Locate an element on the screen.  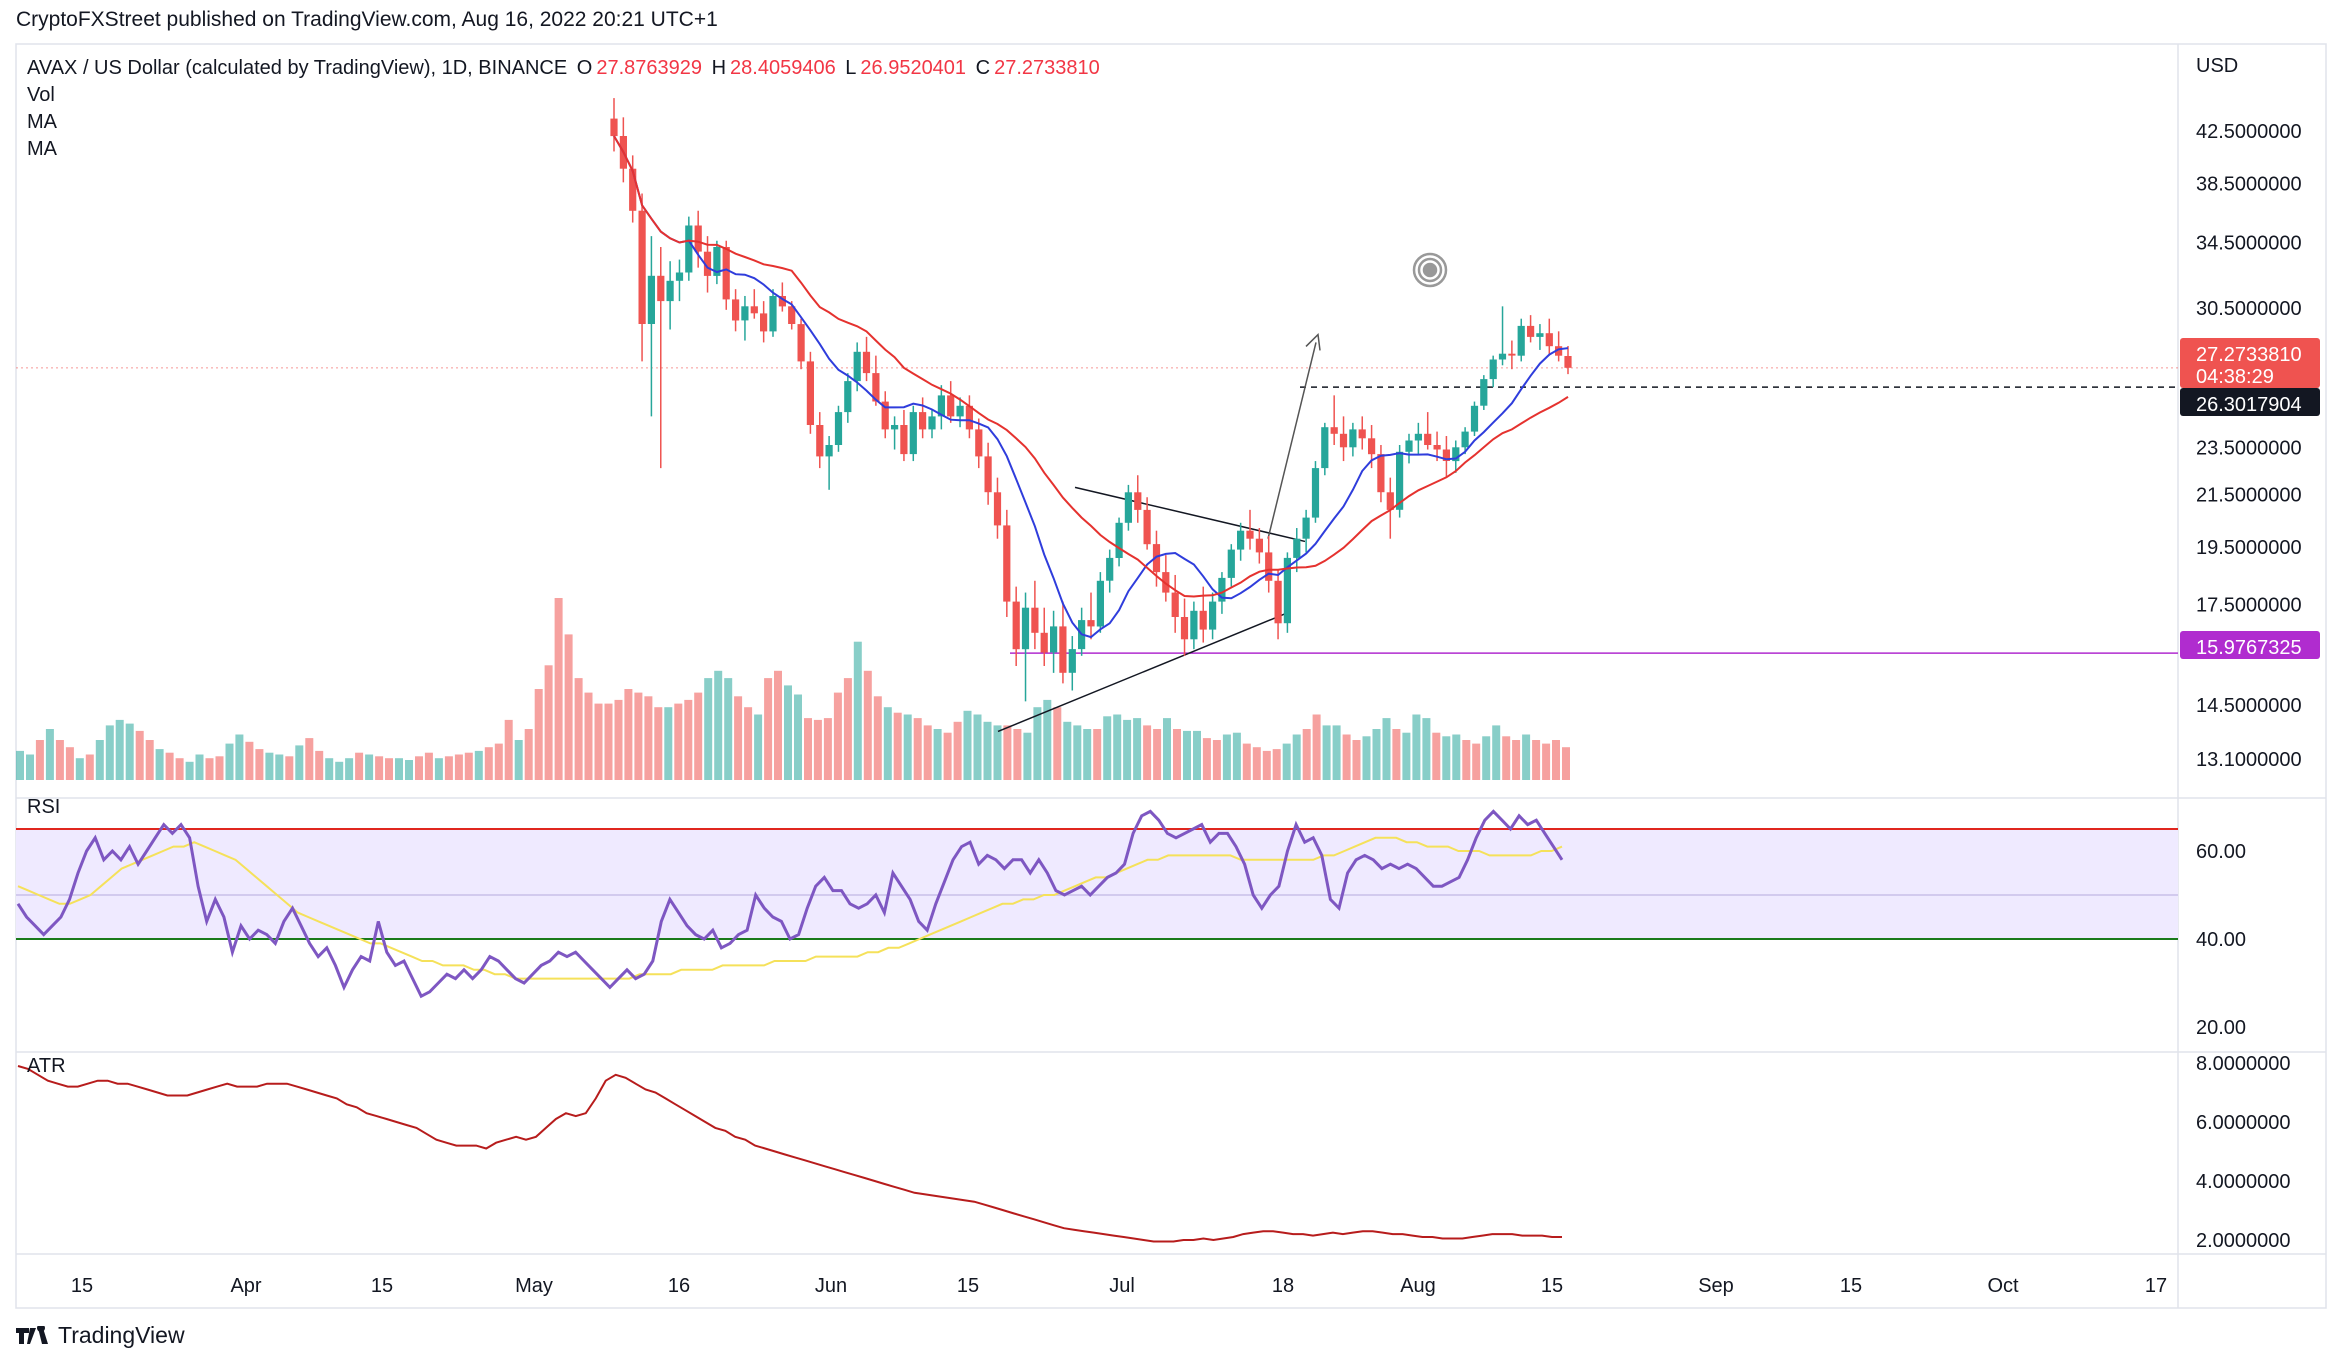
tradingview-footer: TradingView is located at coordinates (100, 1335).